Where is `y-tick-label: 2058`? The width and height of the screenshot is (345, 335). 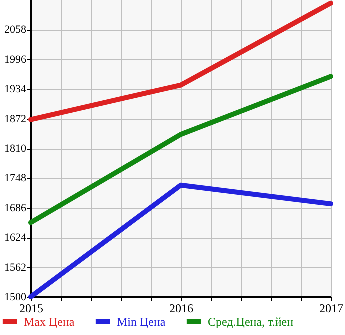 y-tick-label: 2058 is located at coordinates (15, 30).